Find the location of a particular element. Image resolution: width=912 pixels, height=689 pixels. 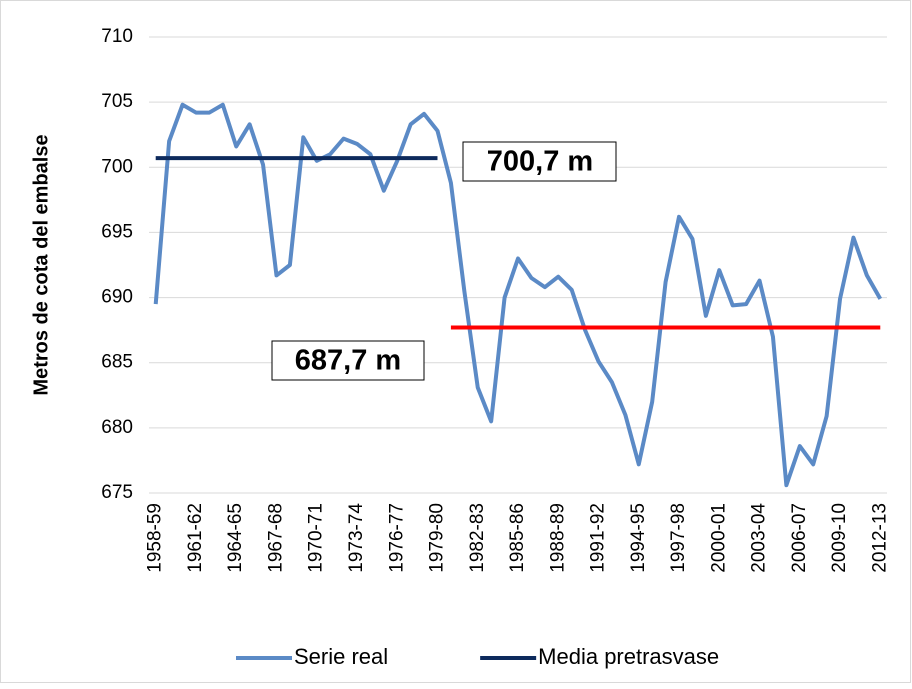

legend-label: Serie real is located at coordinates (341, 656).